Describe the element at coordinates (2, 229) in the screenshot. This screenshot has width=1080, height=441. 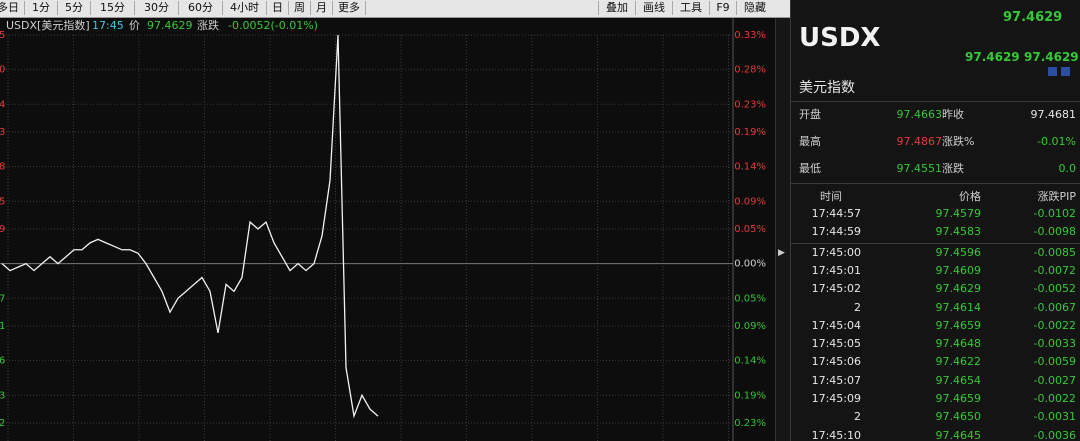
I see `left-tick-fragment: 9` at that location.